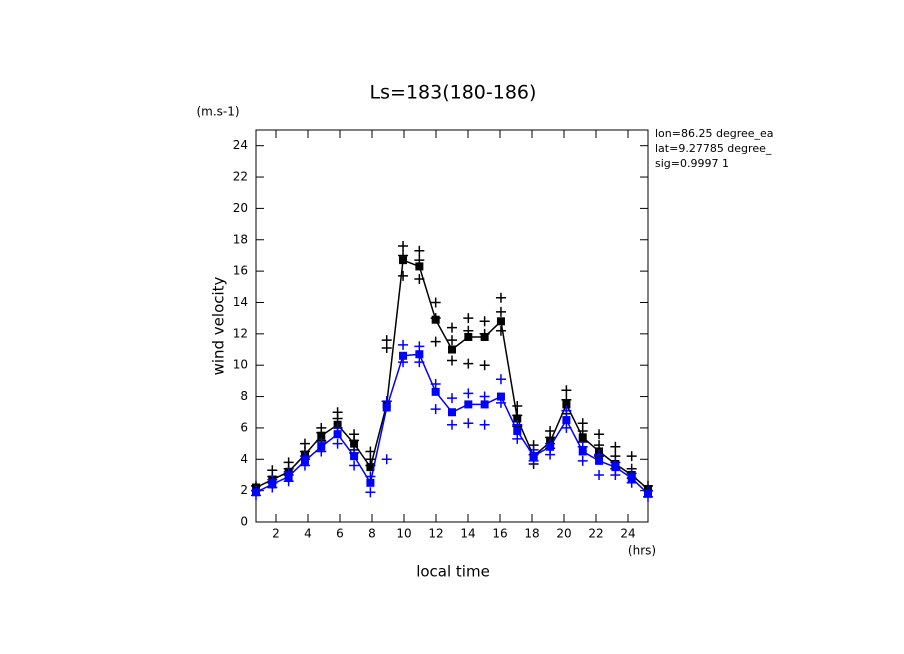 The height and width of the screenshot is (654, 904). I want to click on x-tick-label: 20, so click(563, 534).